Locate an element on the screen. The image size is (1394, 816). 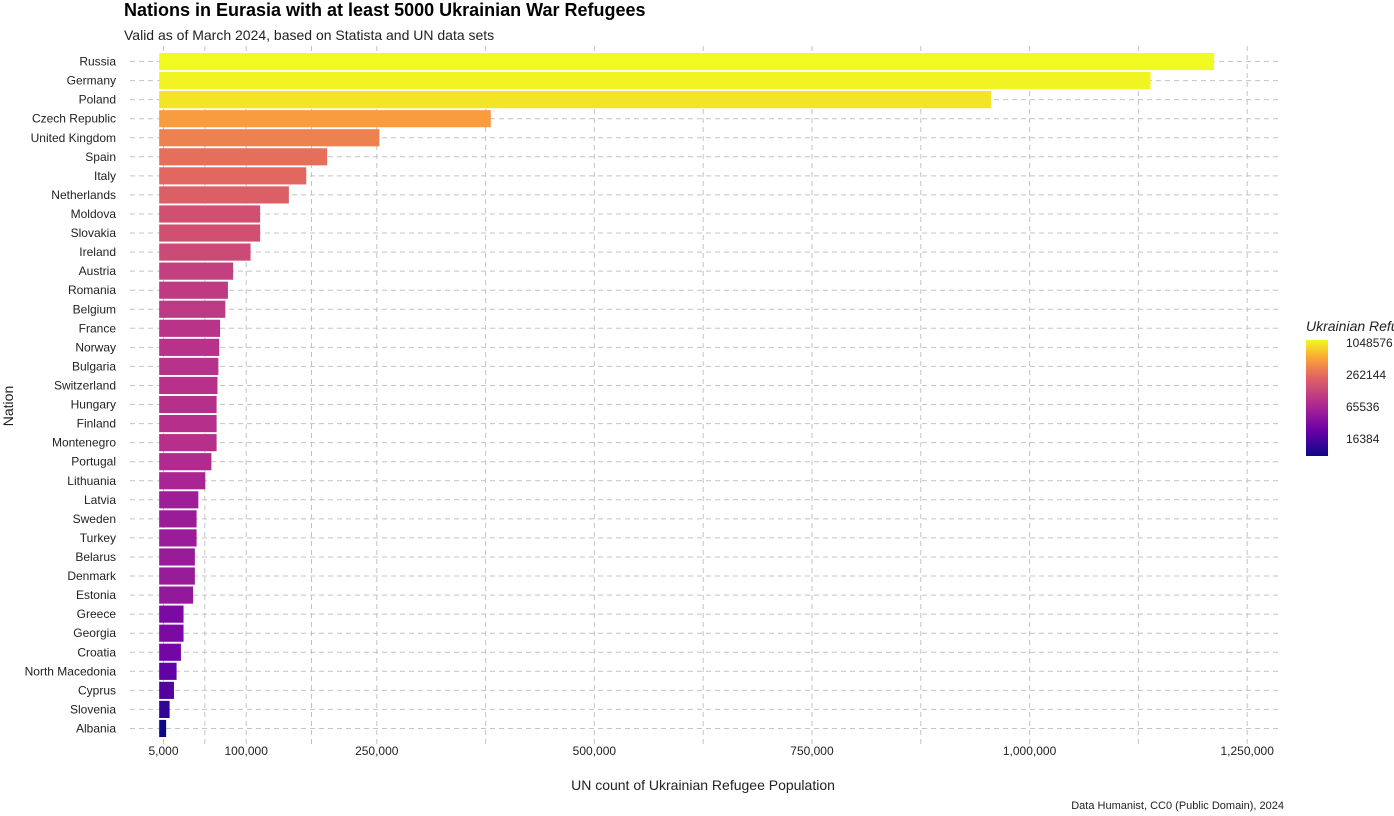
x-tick-label: 1,000,000 is located at coordinates (1030, 751).